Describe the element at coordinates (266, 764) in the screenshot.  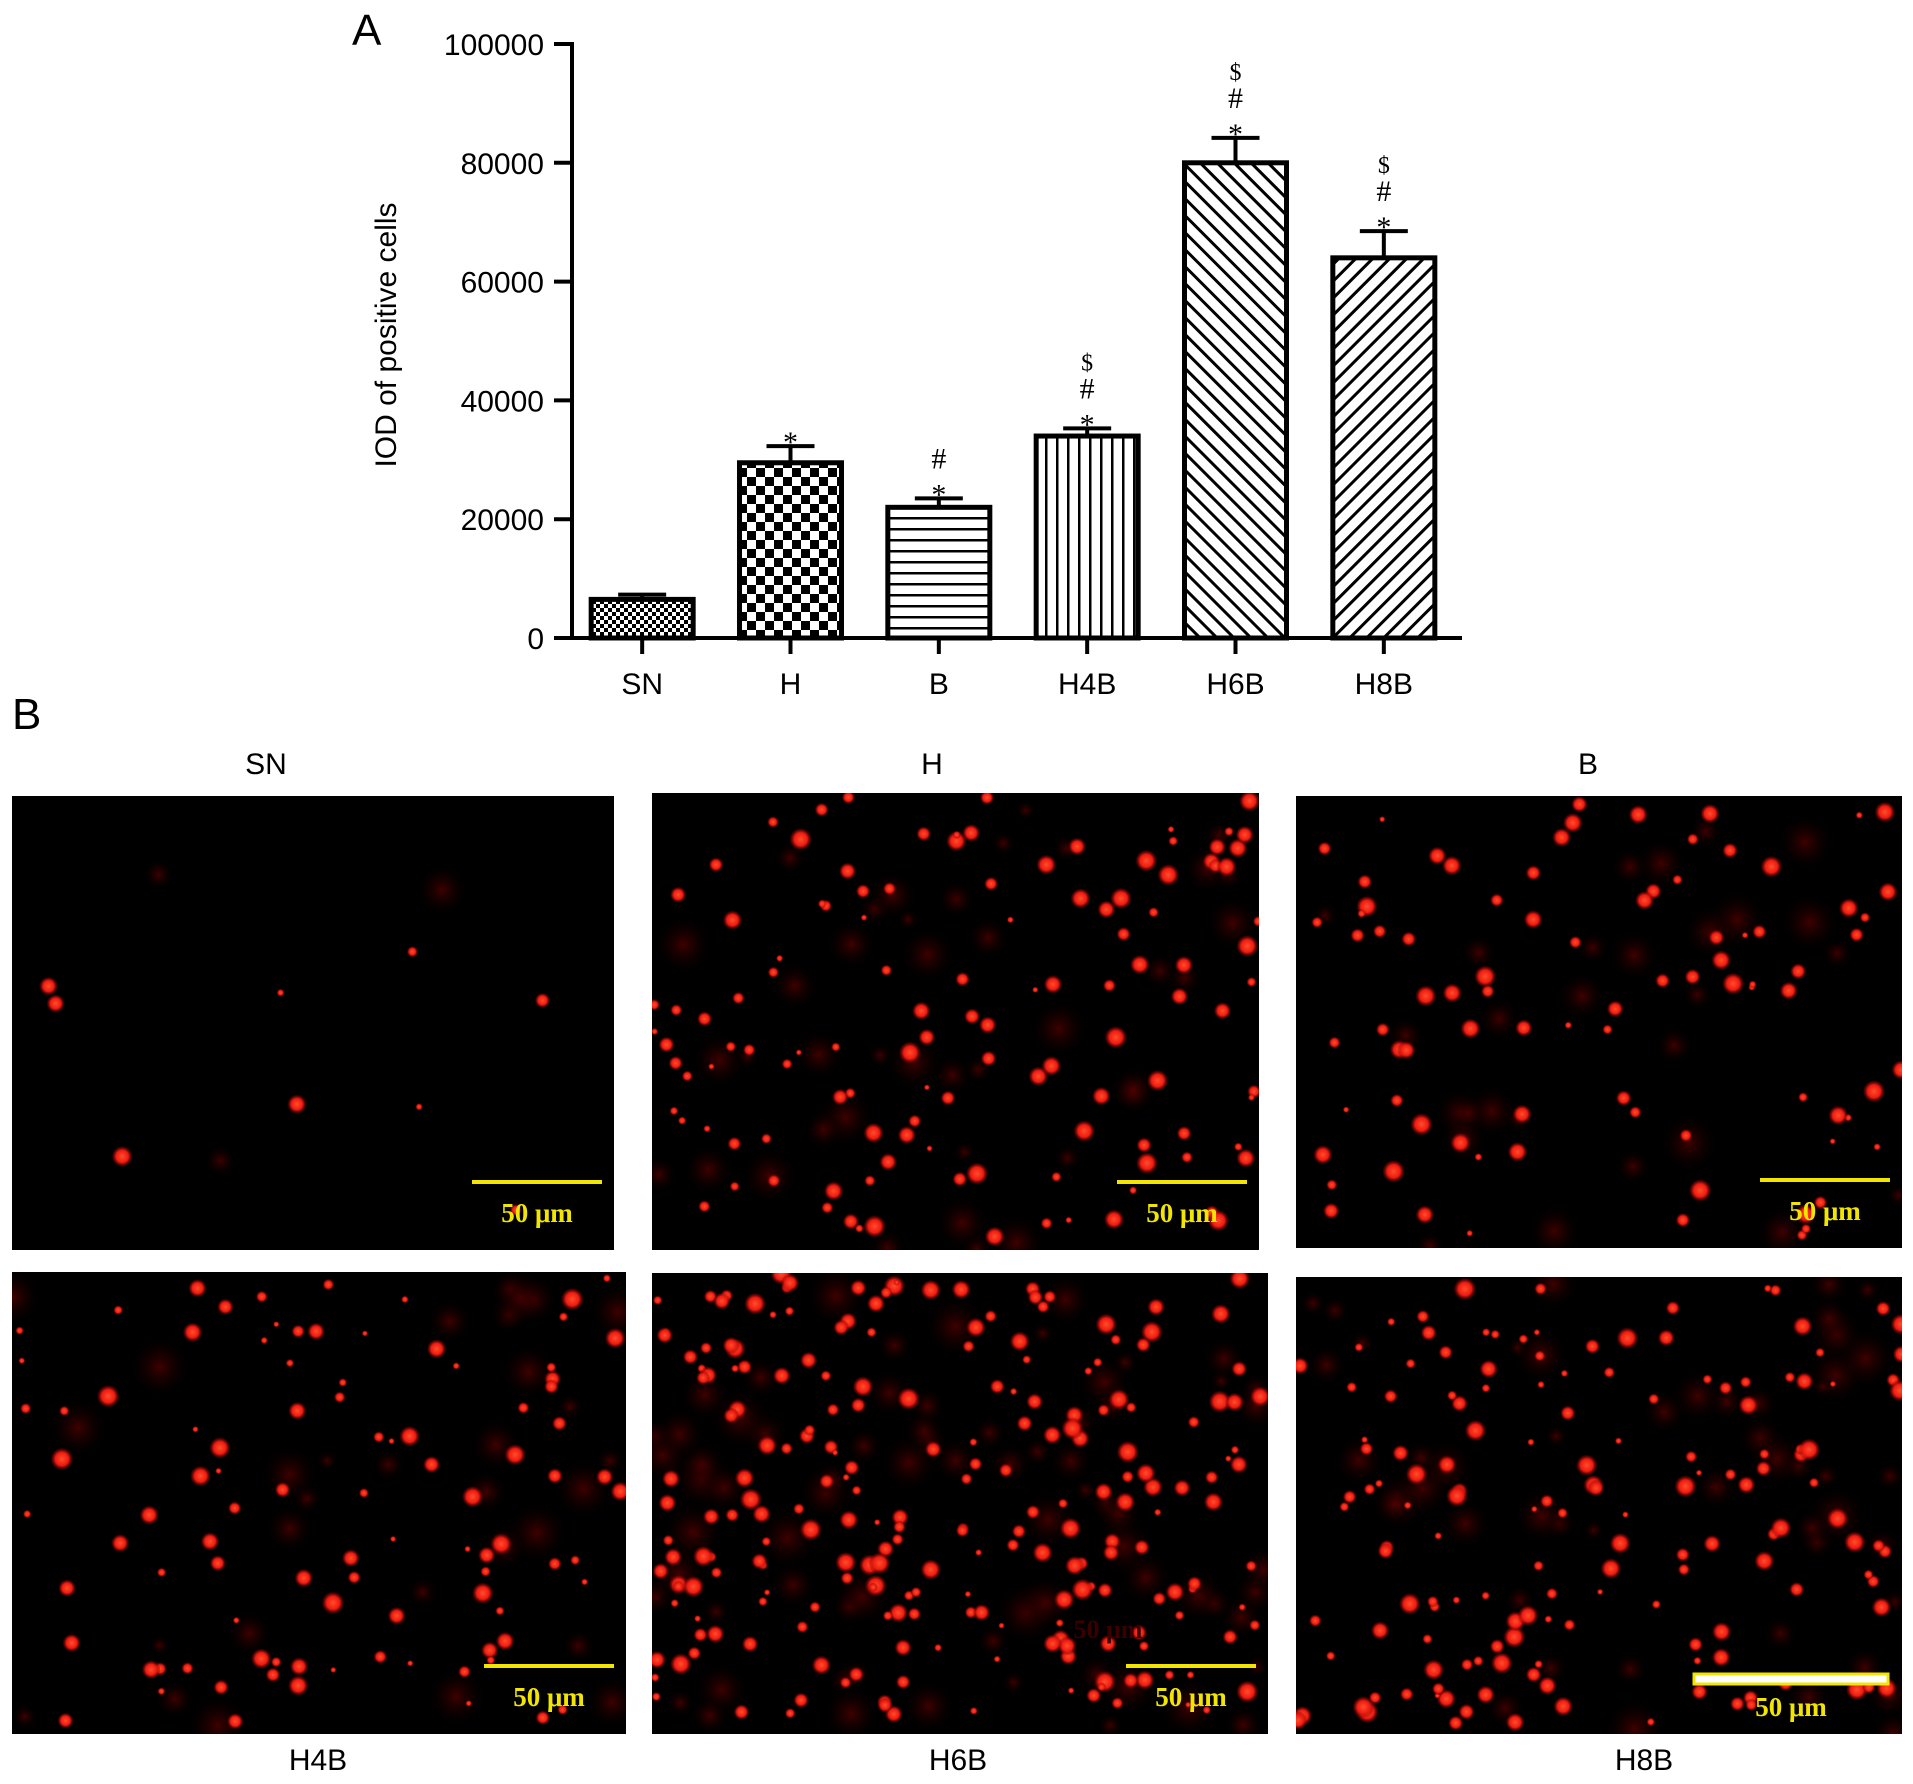
I see `micrograph-title-sn: SN` at that location.